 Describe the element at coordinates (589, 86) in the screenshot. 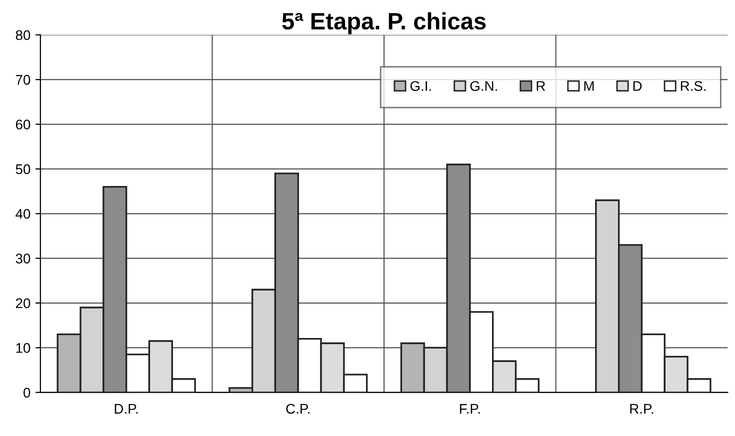

I see `legend-label: M` at that location.